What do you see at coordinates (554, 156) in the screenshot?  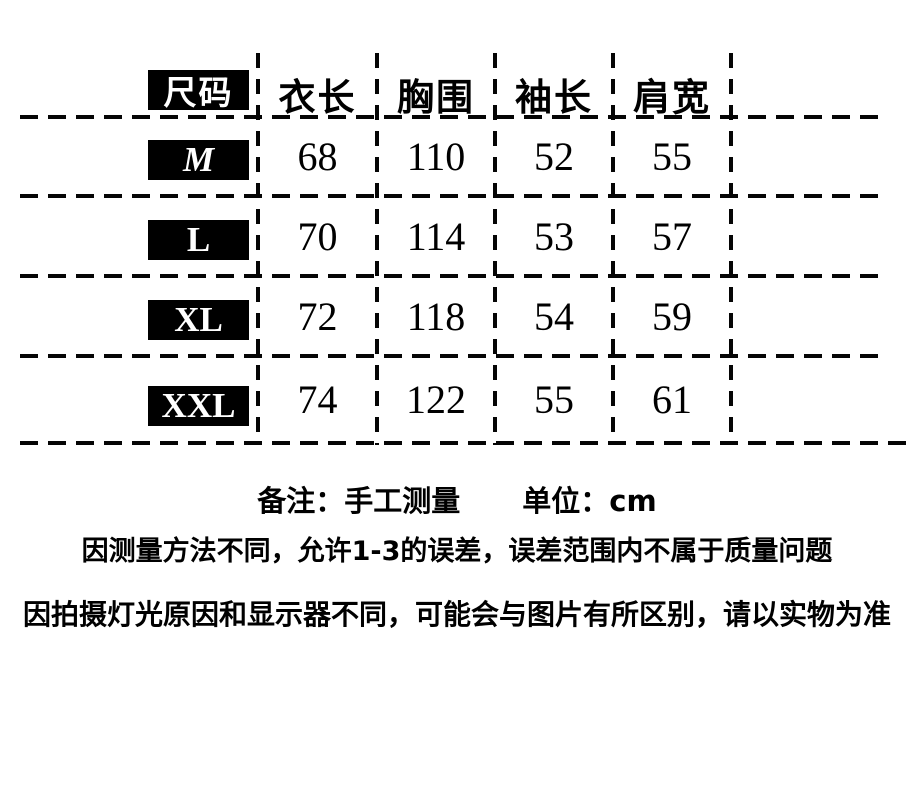 I see `cell-m-sleeve: 52` at bounding box center [554, 156].